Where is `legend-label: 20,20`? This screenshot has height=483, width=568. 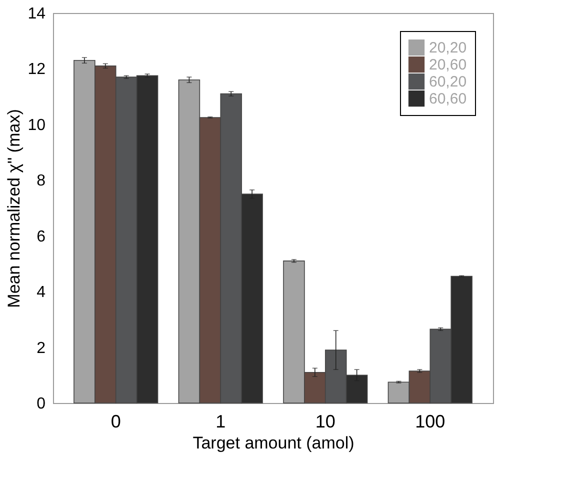 legend-label: 20,20 is located at coordinates (448, 48).